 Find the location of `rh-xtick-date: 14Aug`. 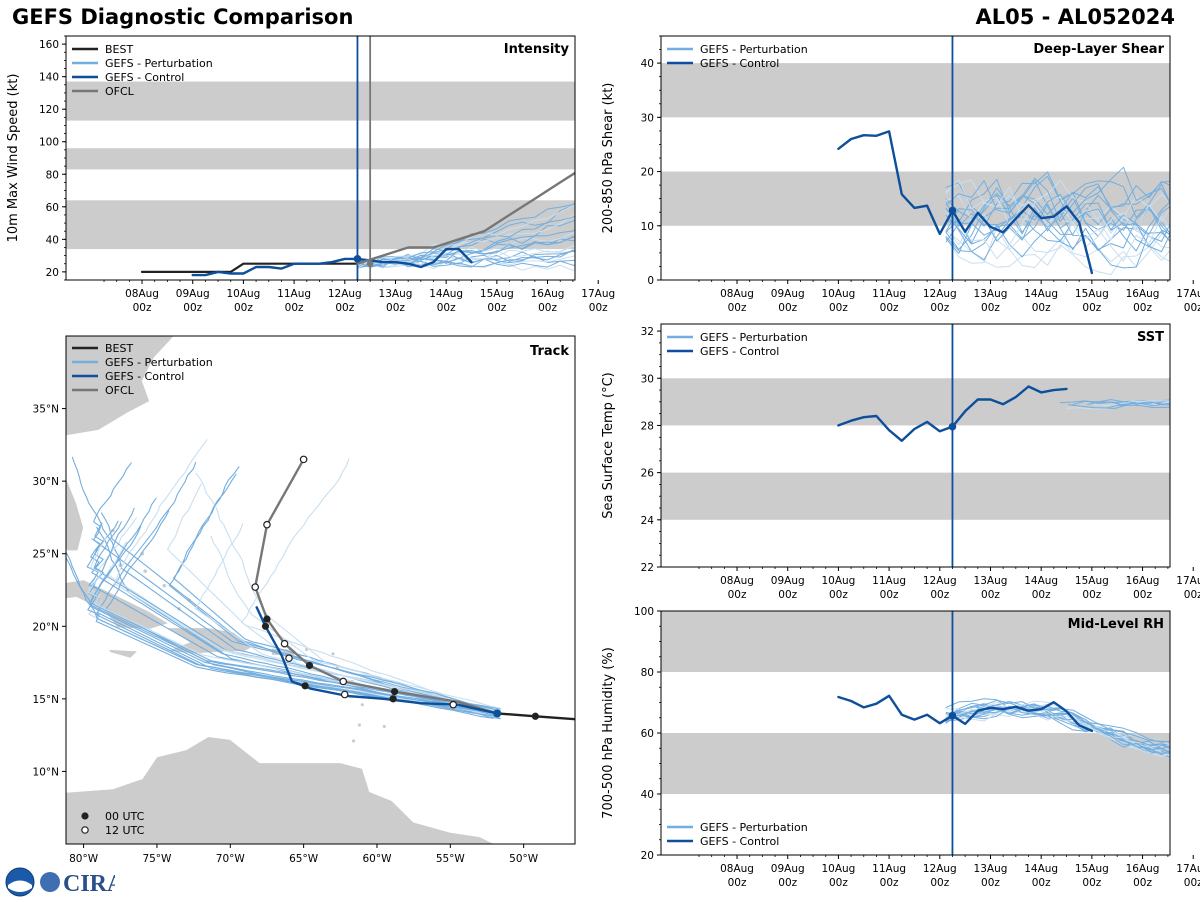

rh-xtick-date: 14Aug is located at coordinates (1041, 869).